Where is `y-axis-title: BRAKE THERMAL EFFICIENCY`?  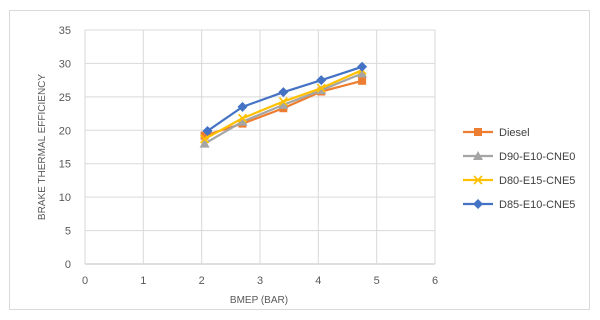
y-axis-title: BRAKE THERMAL EFFICIENCY is located at coordinates (42, 147).